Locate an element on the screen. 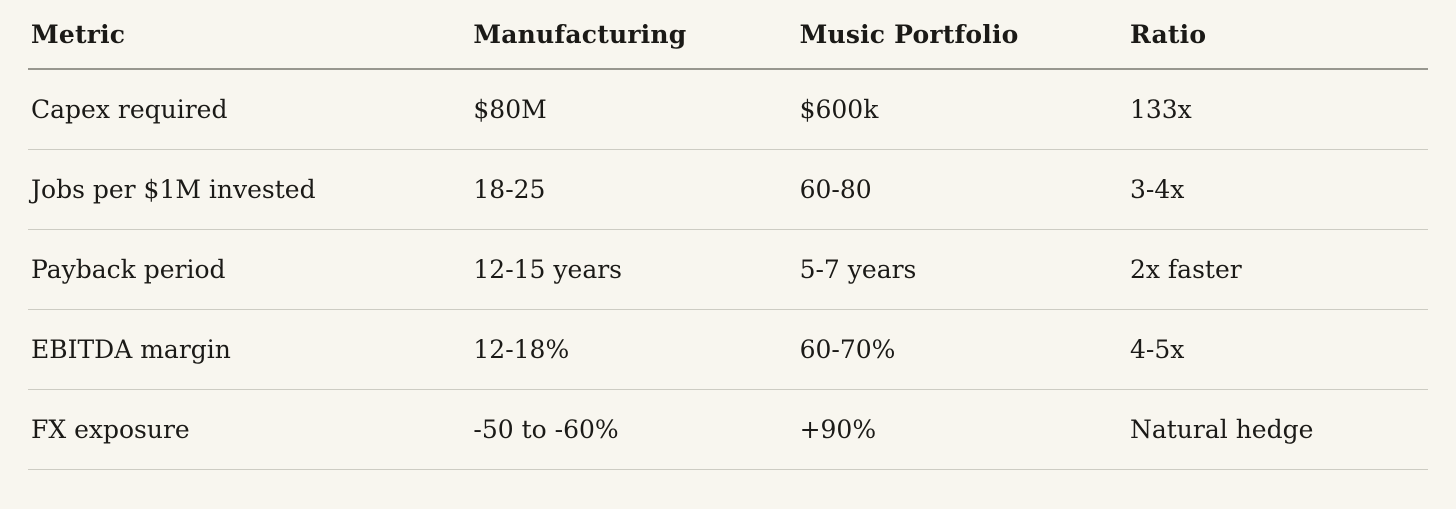 This screenshot has height=509, width=1456. cell-manufacturing: 12-18% is located at coordinates (633, 349).